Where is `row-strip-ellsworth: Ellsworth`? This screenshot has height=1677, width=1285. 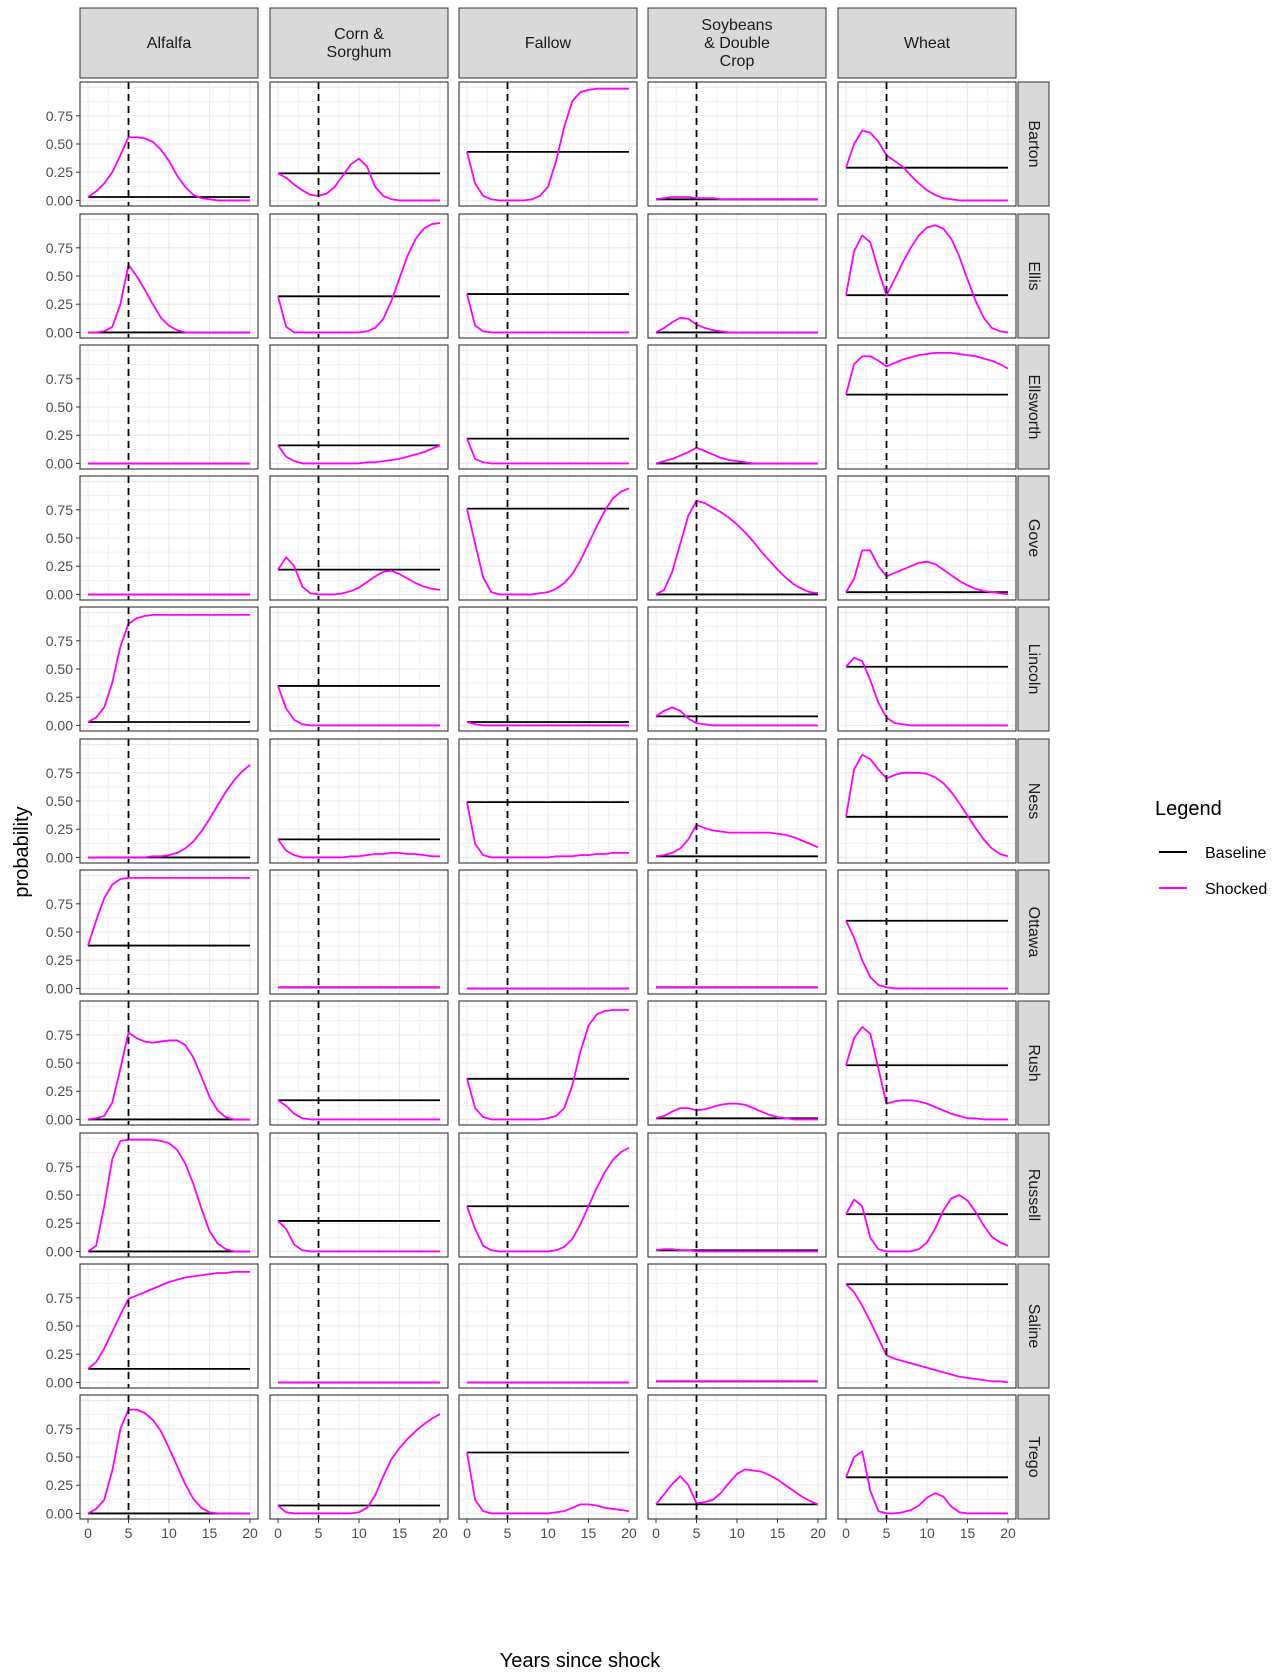 row-strip-ellsworth: Ellsworth is located at coordinates (1033, 407).